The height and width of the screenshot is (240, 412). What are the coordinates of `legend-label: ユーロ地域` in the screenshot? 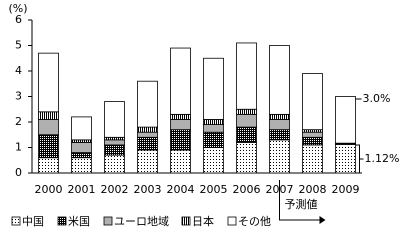 It's located at (141, 221).